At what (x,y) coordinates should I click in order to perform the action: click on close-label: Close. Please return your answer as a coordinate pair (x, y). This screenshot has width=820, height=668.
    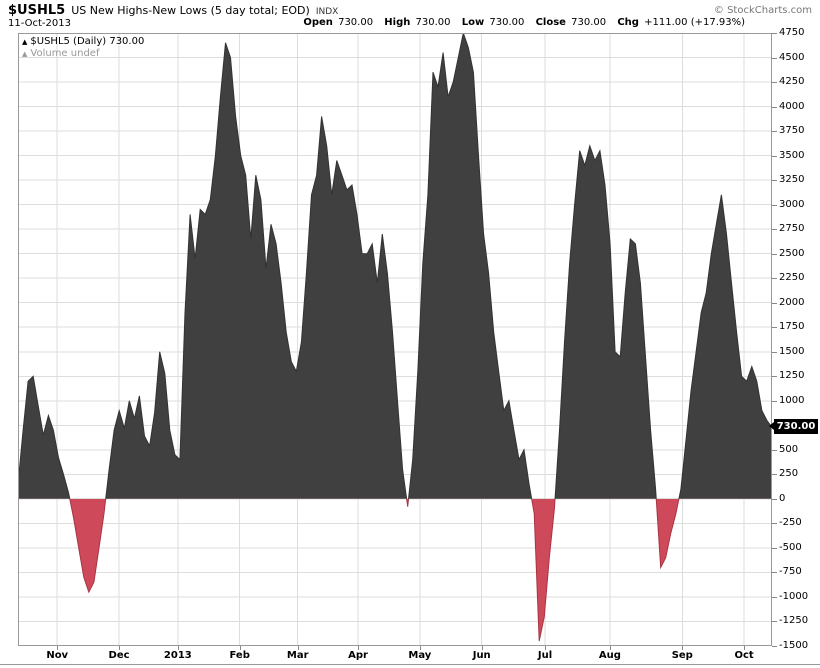
    Looking at the image, I should click on (550, 22).